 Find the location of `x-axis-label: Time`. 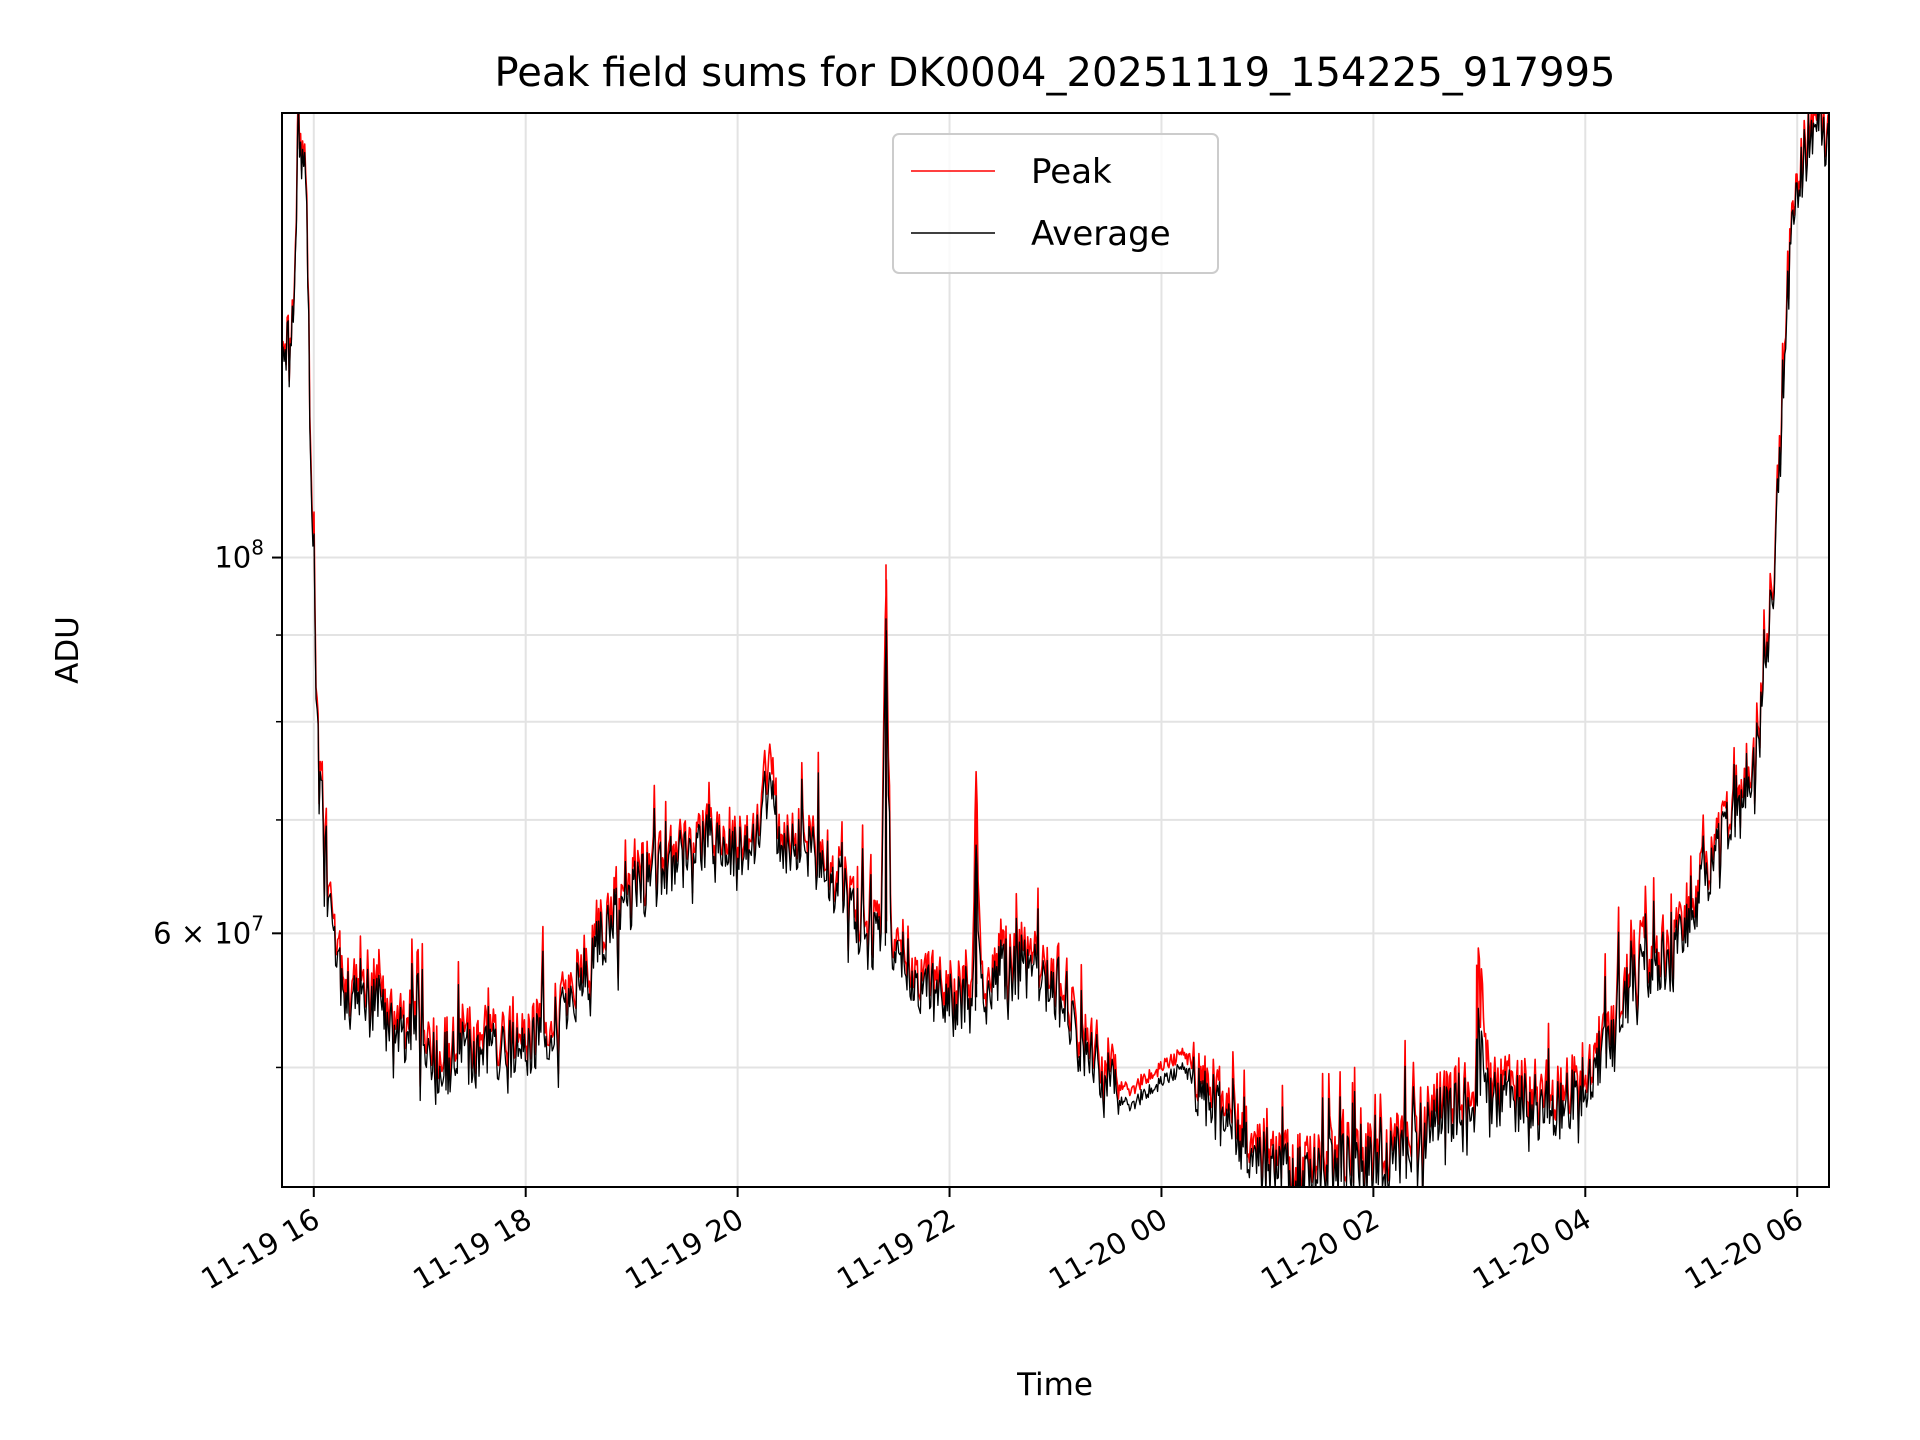

x-axis-label: Time is located at coordinates (1054, 1385).